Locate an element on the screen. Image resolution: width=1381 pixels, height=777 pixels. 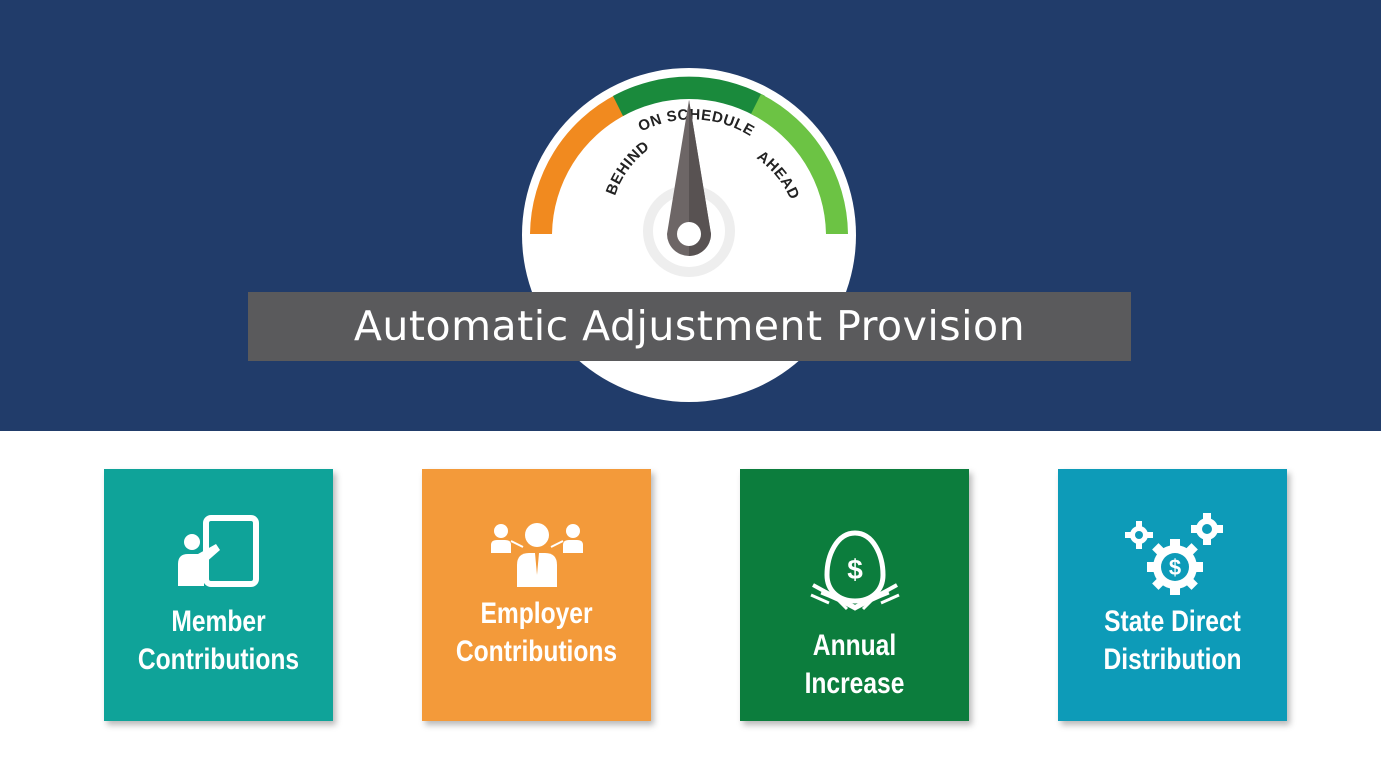
people-network-icon is located at coordinates (536, 554).